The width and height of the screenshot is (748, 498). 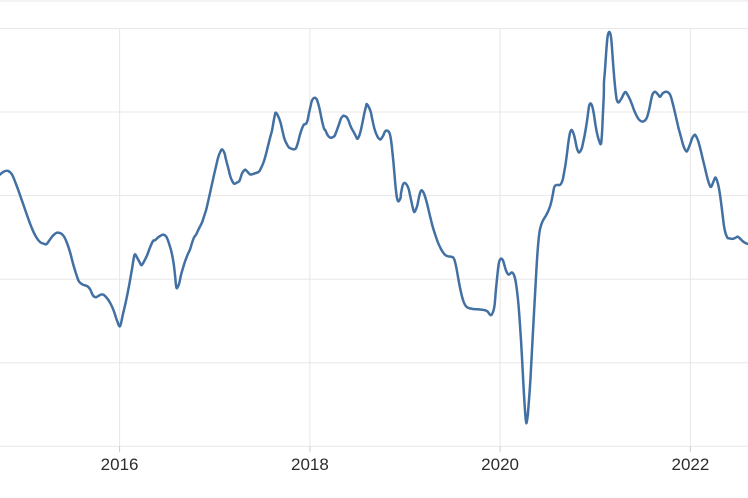 I want to click on svg-text: 2020, so click(x=500, y=464).